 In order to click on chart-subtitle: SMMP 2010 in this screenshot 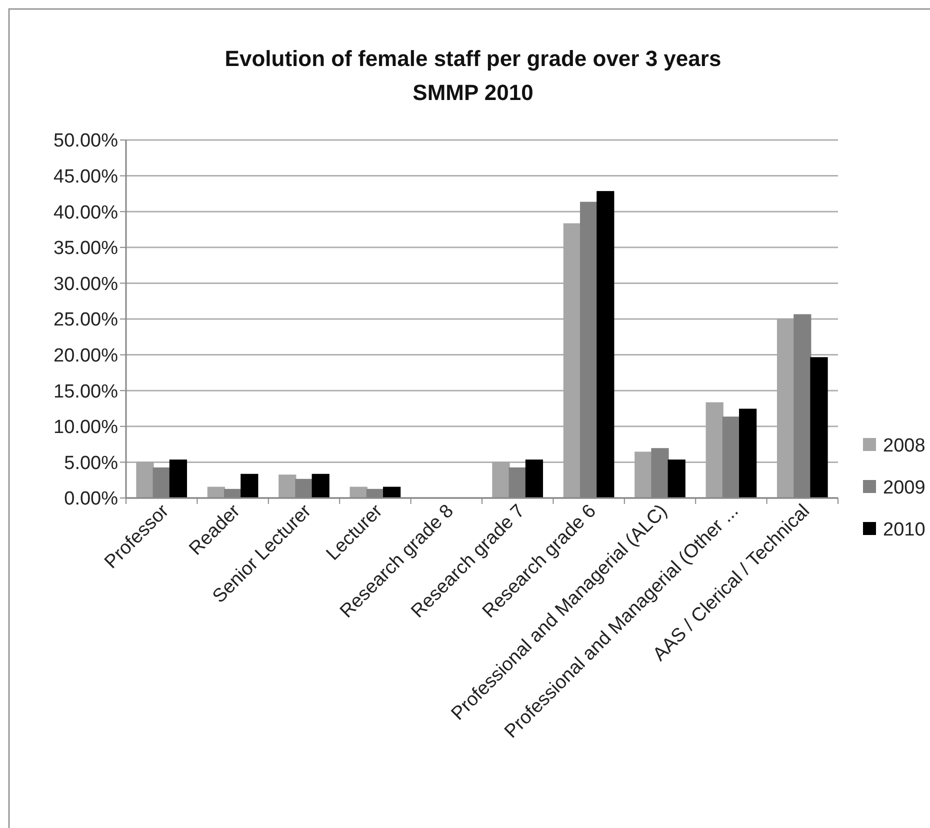, I will do `click(473, 92)`.